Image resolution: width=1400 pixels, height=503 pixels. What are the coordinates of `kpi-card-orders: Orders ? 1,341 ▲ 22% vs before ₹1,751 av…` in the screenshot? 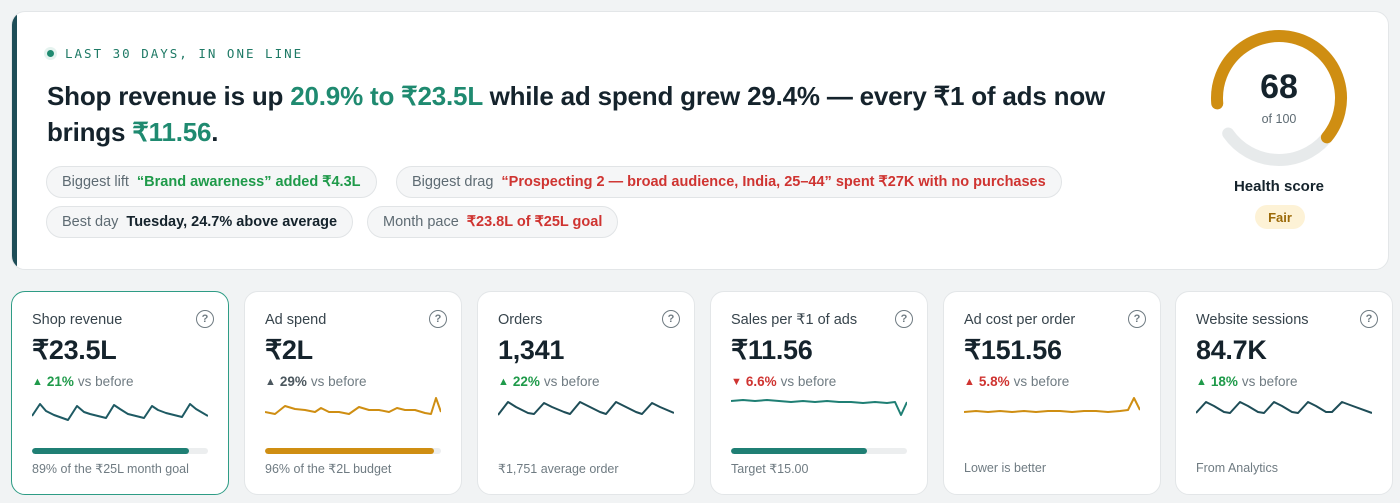 It's located at (586, 393).